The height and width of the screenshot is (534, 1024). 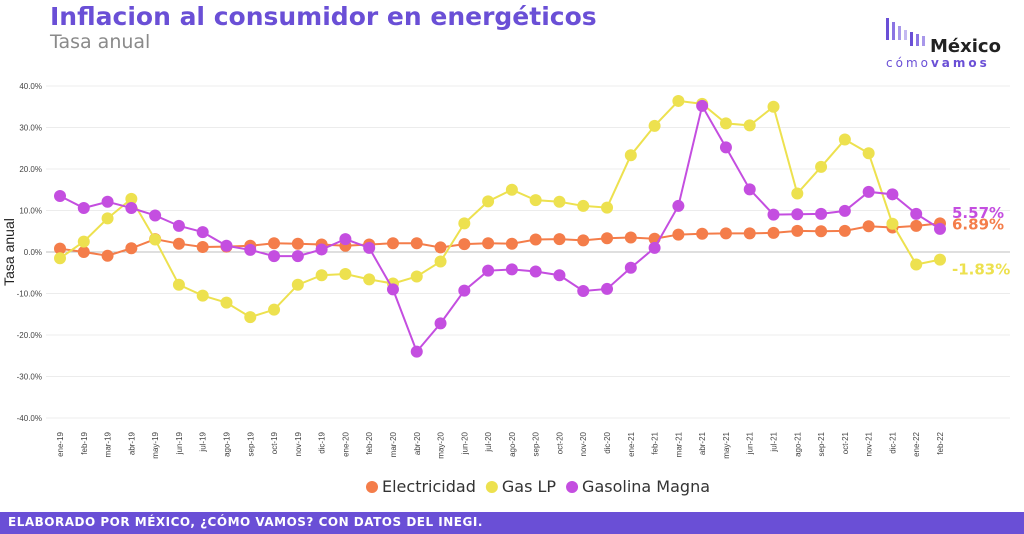 What do you see at coordinates (646, 486) in the screenshot?
I see `legend-label: Gasolina Magna` at bounding box center [646, 486].